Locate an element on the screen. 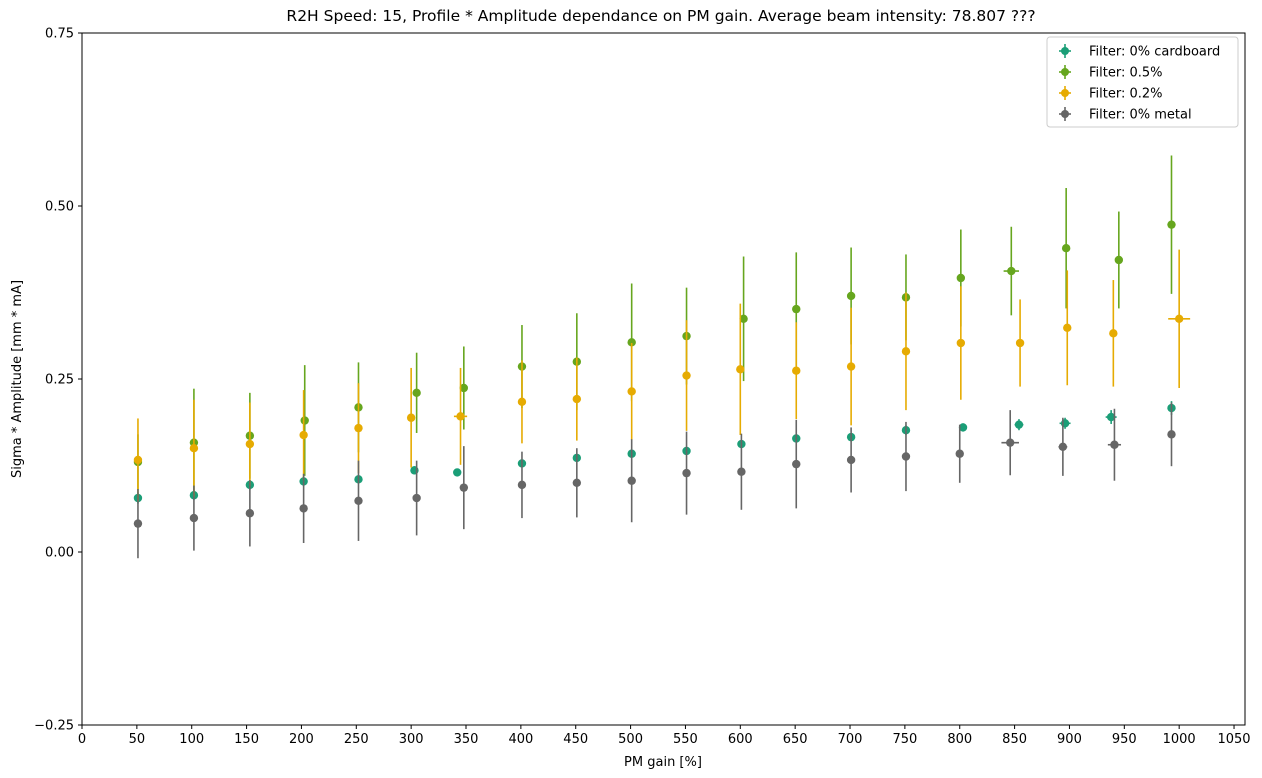 This screenshot has width=1262, height=778. legend-label: Filter: 0.2% is located at coordinates (1126, 94).